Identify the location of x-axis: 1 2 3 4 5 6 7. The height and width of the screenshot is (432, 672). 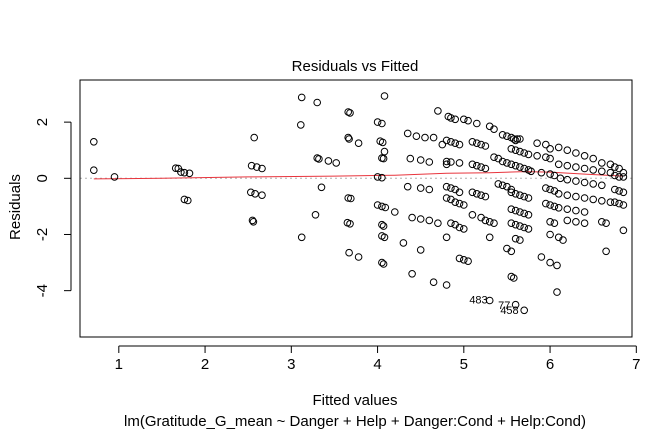
(377, 359).